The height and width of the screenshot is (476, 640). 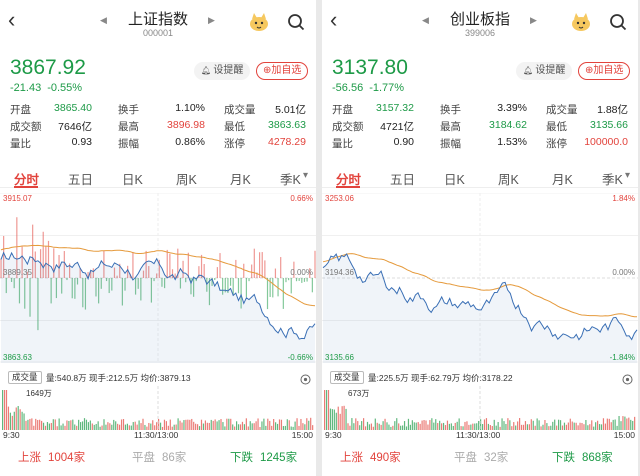 What do you see at coordinates (290, 110) in the screenshot?
I see `stat-value: 5.01亿` at bounding box center [290, 110].